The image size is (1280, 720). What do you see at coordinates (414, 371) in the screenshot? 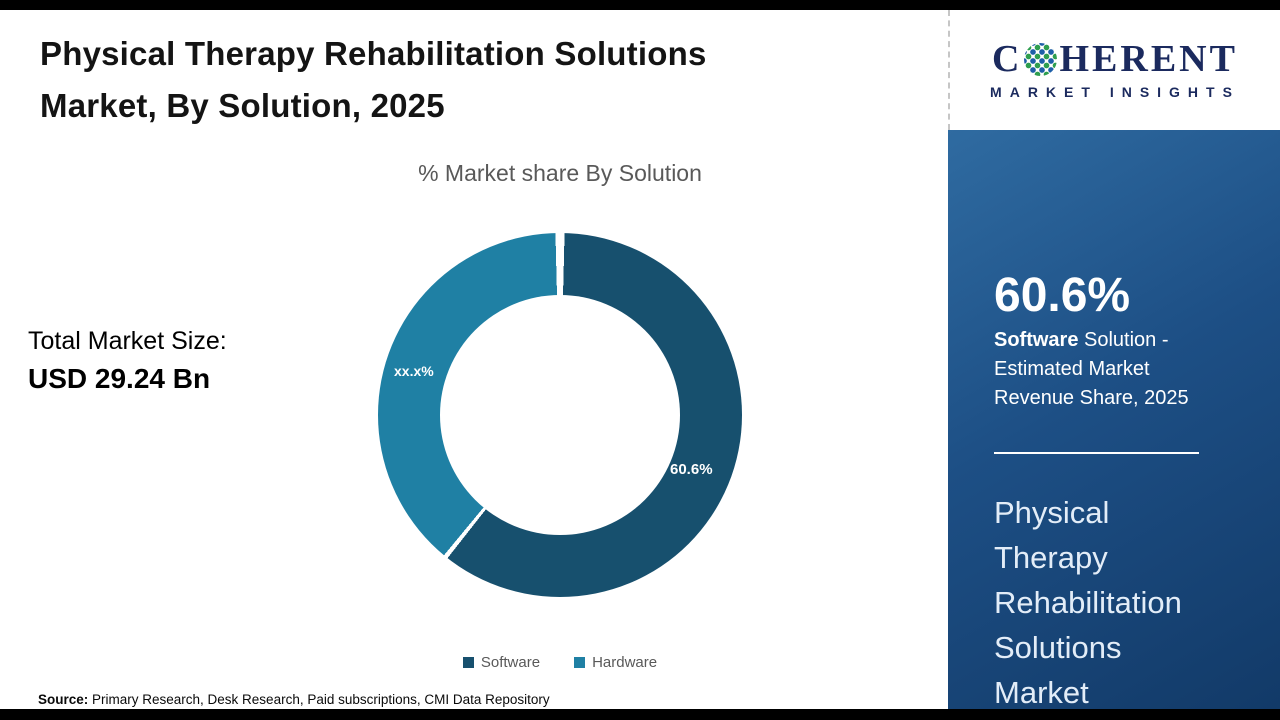
I see `slice-label-hardware: xx.x%` at bounding box center [414, 371].